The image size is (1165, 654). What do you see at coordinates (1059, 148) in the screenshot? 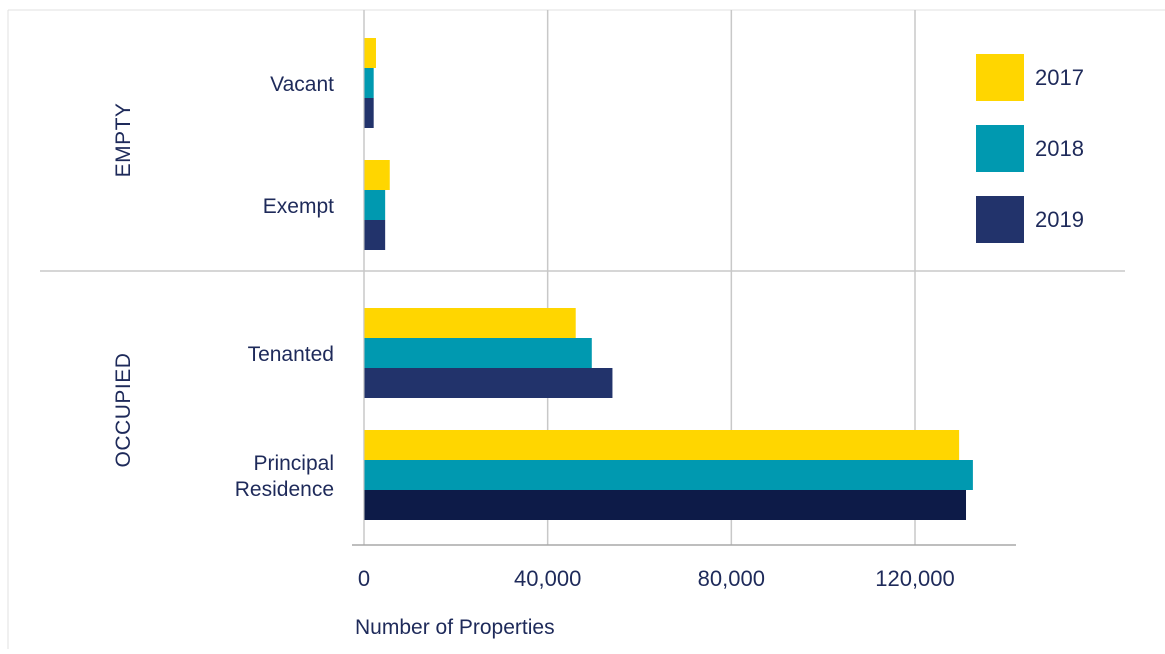
I see `legend-label-2018: 2018` at bounding box center [1059, 148].